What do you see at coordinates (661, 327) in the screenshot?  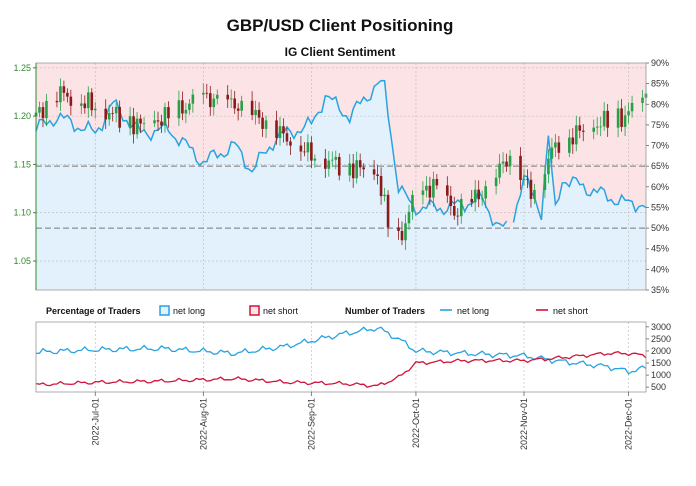 I see `count-tick-label: 3000` at bounding box center [661, 327].